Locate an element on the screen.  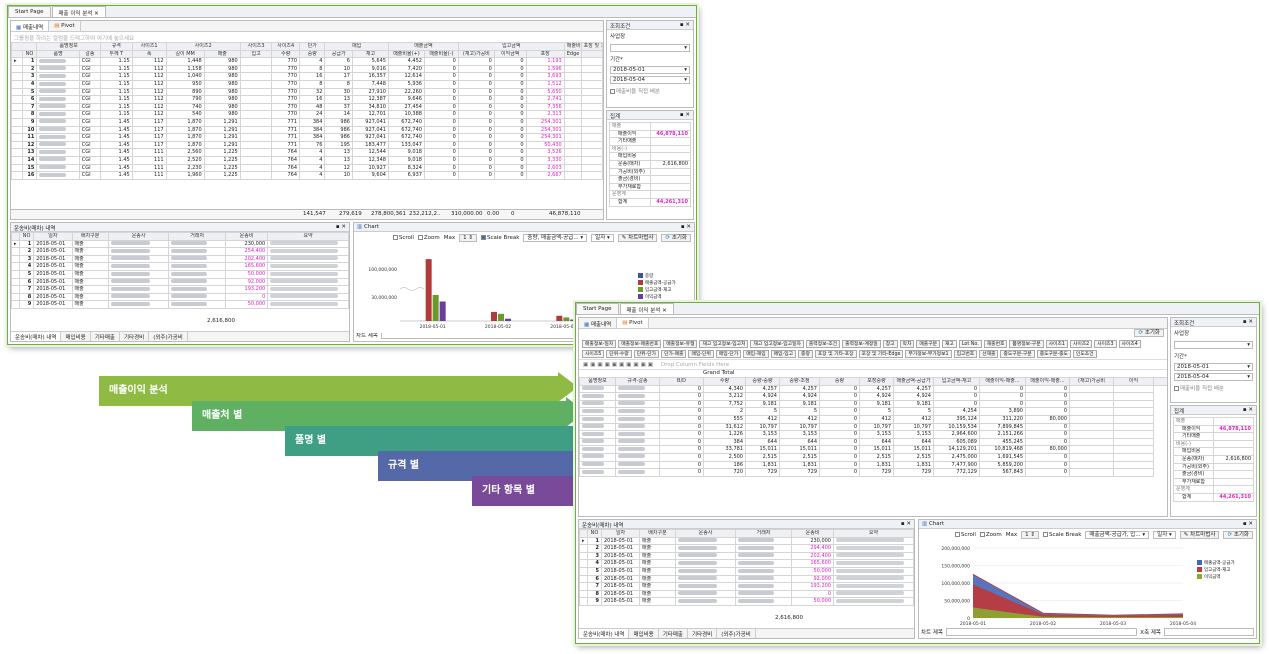
band-header: 사이즈1 is located at coordinates (149, 46).